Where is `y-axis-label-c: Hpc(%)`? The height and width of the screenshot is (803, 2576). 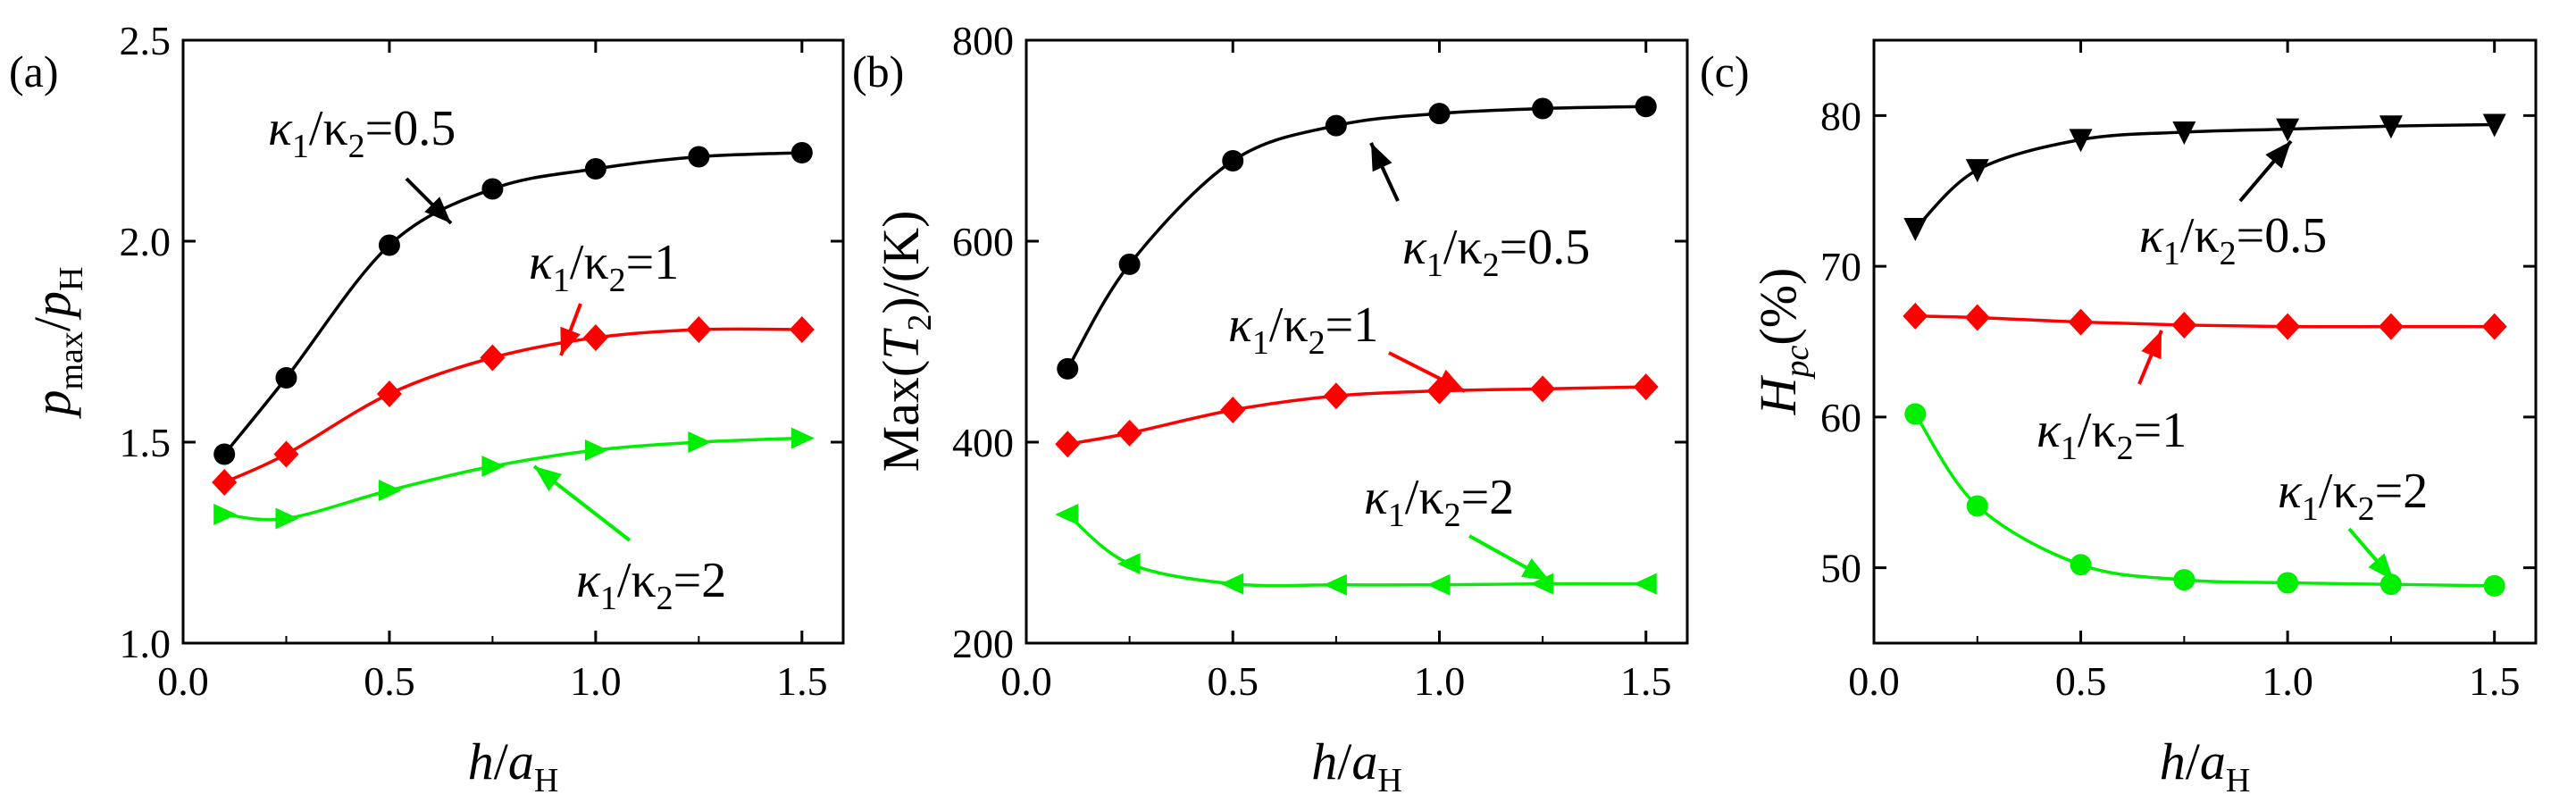
y-axis-label-c: Hpc(%) is located at coordinates (1783, 342).